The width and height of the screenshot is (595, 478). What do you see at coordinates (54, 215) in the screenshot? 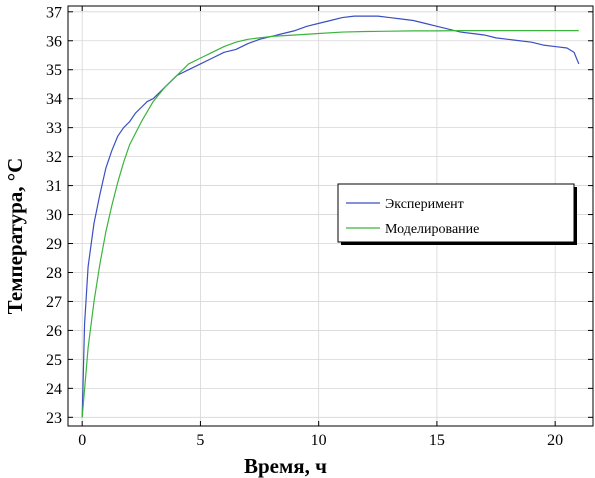
I see `y-tick-label: 30` at bounding box center [54, 215].